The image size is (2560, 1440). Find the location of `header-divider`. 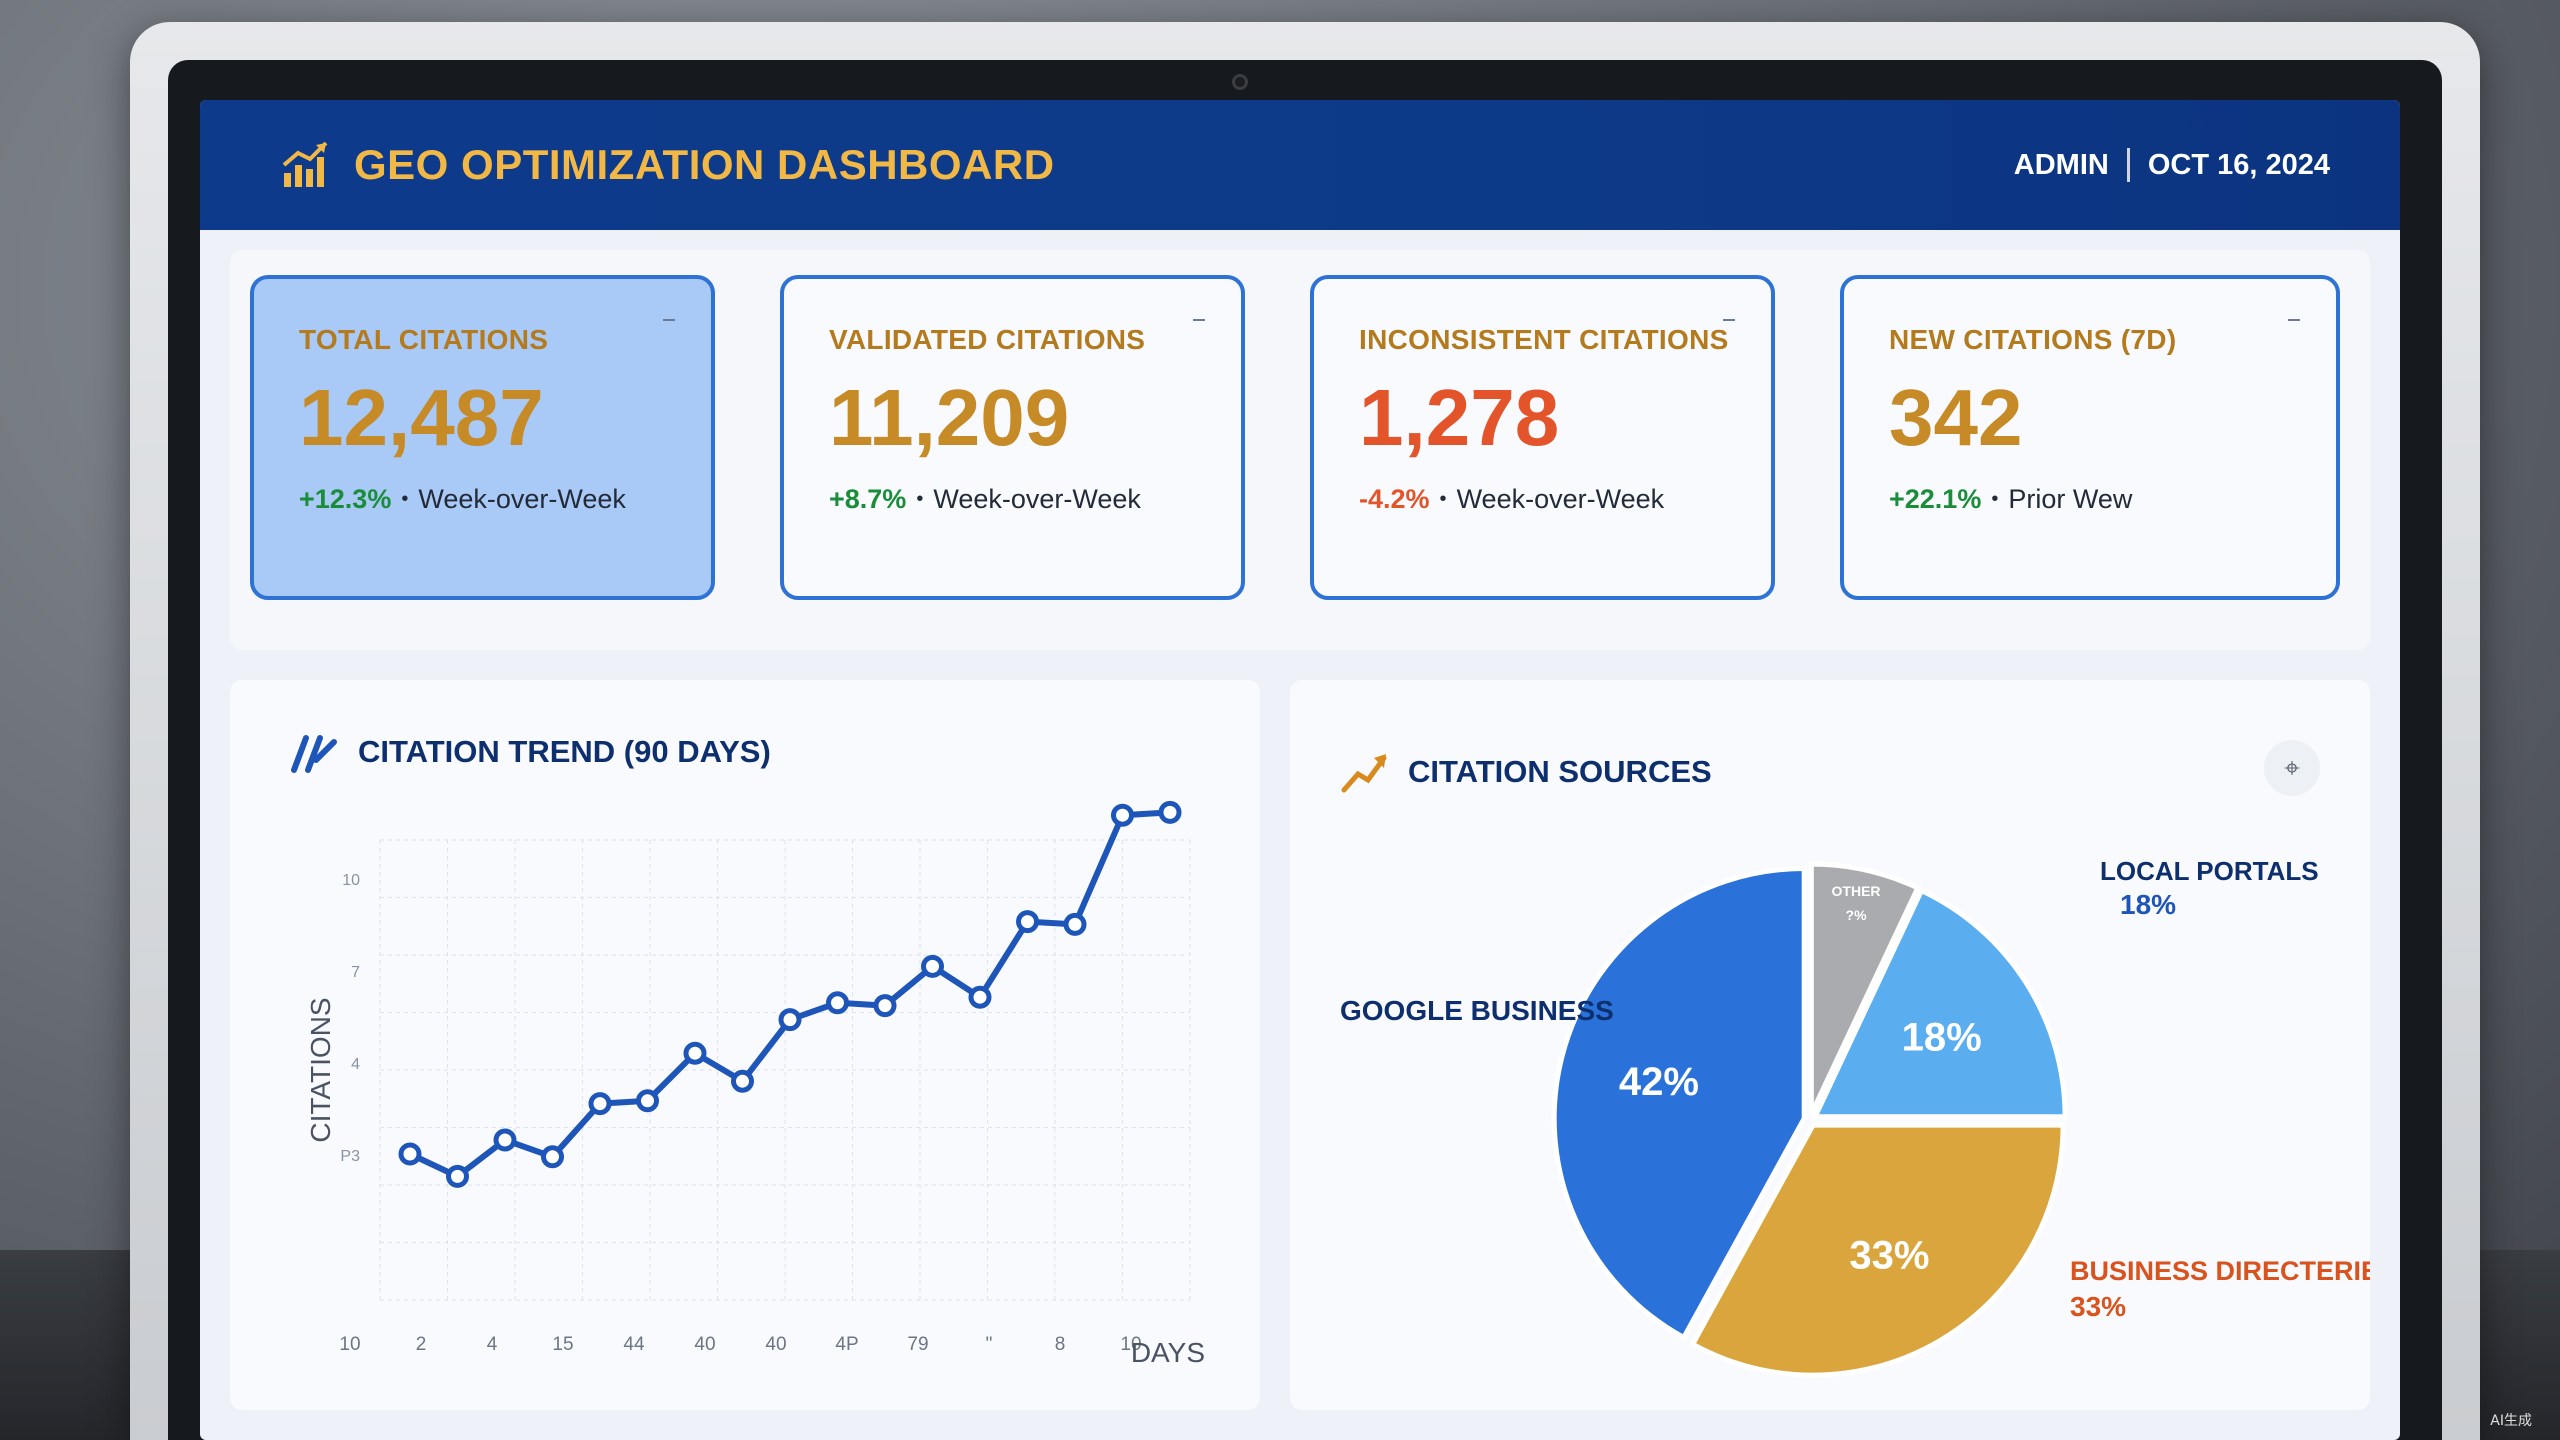

header-divider is located at coordinates (2128, 165).